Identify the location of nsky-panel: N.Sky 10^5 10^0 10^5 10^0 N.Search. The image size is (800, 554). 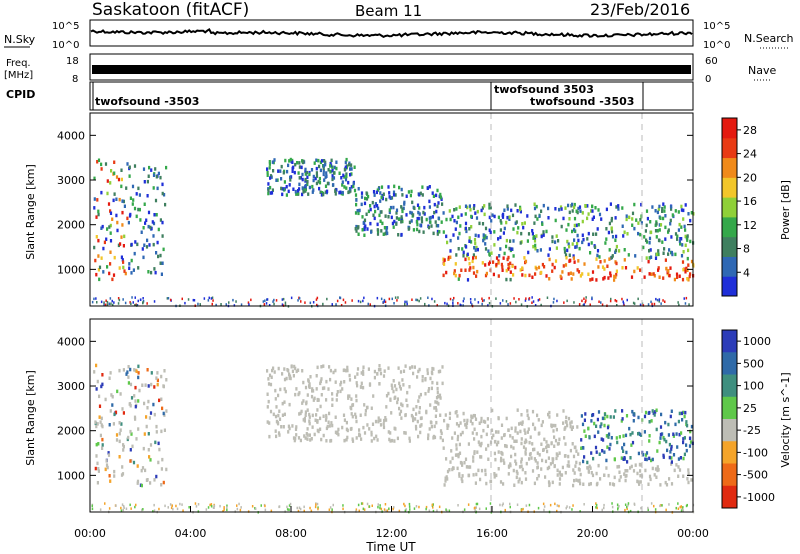
(399, 35).